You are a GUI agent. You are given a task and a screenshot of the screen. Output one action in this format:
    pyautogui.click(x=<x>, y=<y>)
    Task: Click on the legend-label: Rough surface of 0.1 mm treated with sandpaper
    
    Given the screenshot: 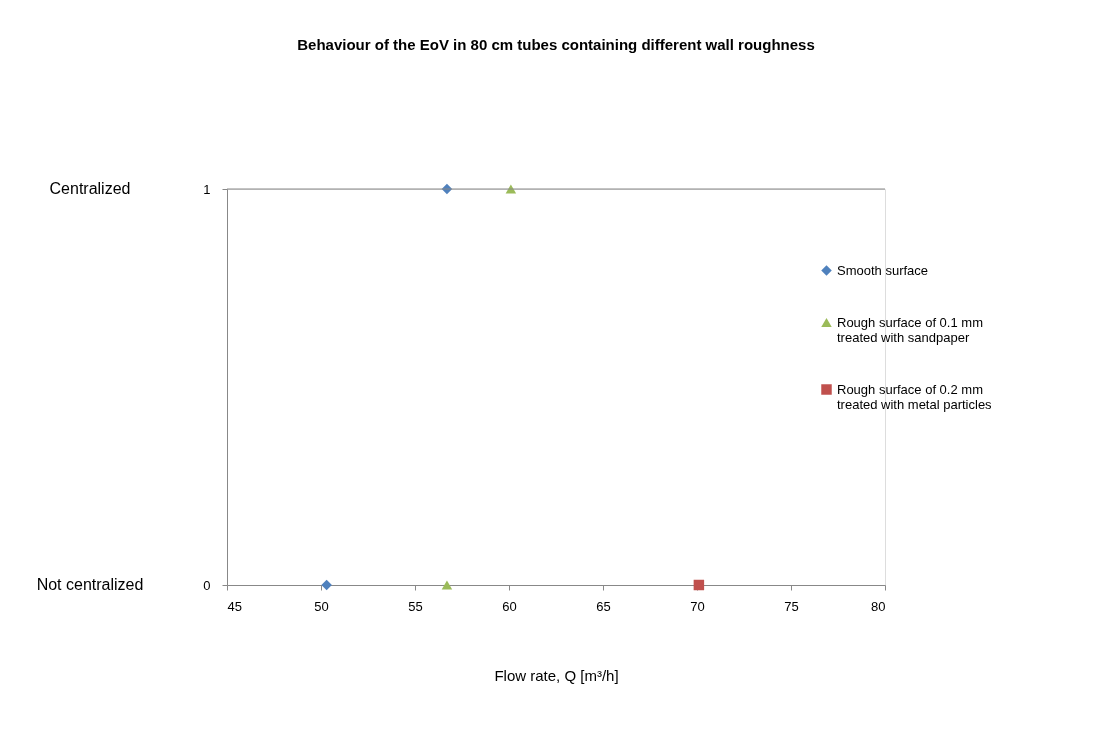 What is the action you would take?
    pyautogui.click(x=910, y=329)
    